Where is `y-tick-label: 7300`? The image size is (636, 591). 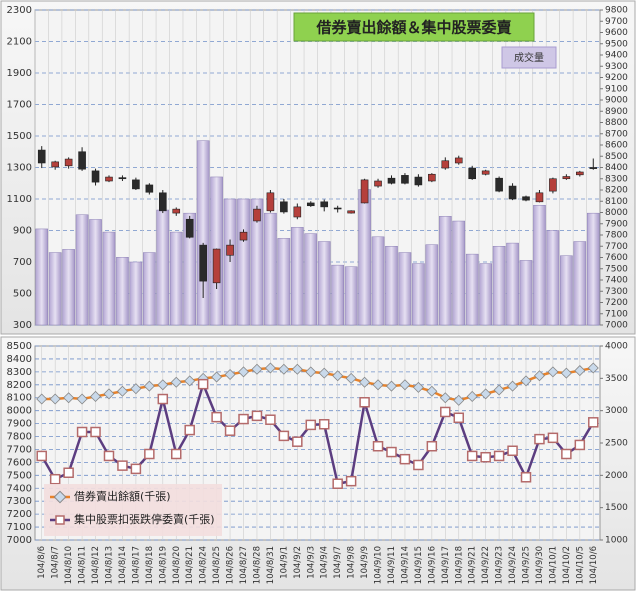 y-tick-label: 7300 is located at coordinates (19, 501).